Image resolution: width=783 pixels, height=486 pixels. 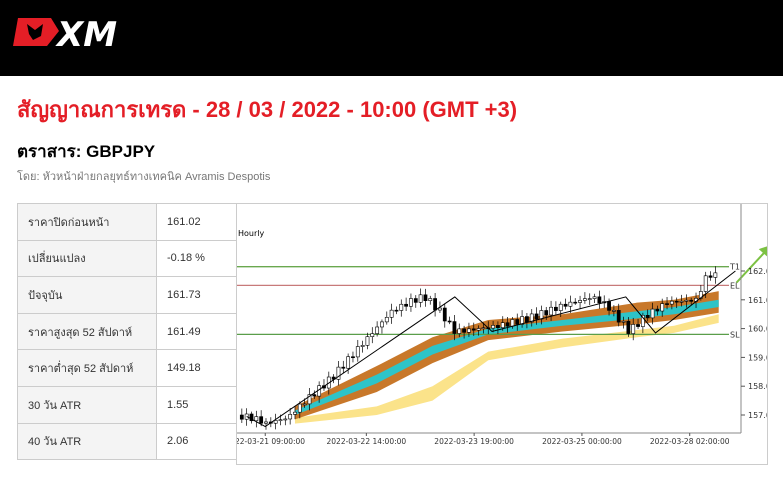 I want to click on y-tick-label: 160.00, so click(x=757, y=329).